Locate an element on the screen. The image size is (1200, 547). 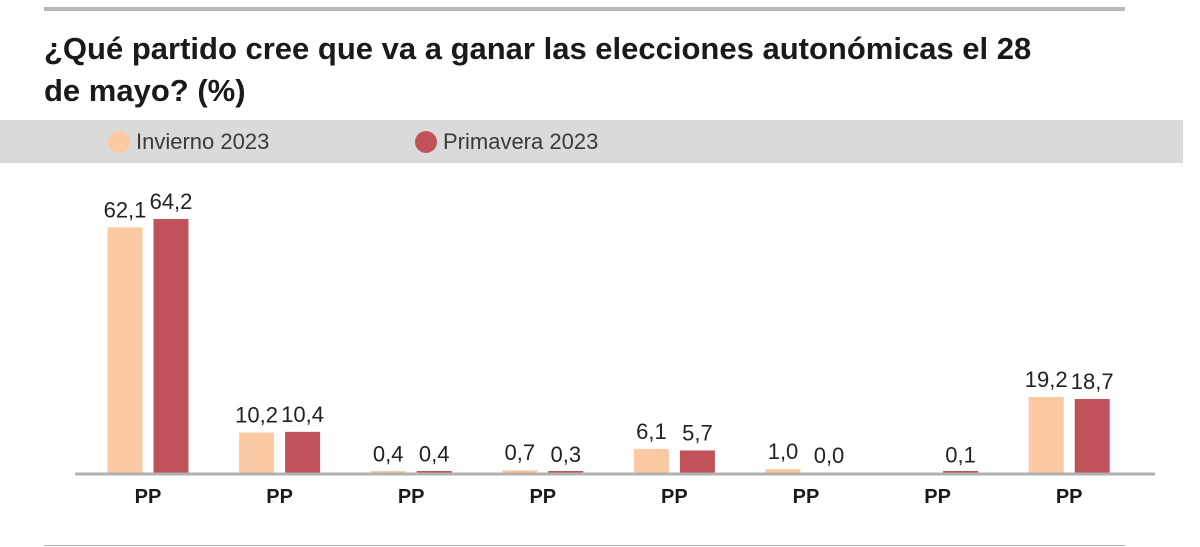
category-label-7: PP is located at coordinates (937, 497).